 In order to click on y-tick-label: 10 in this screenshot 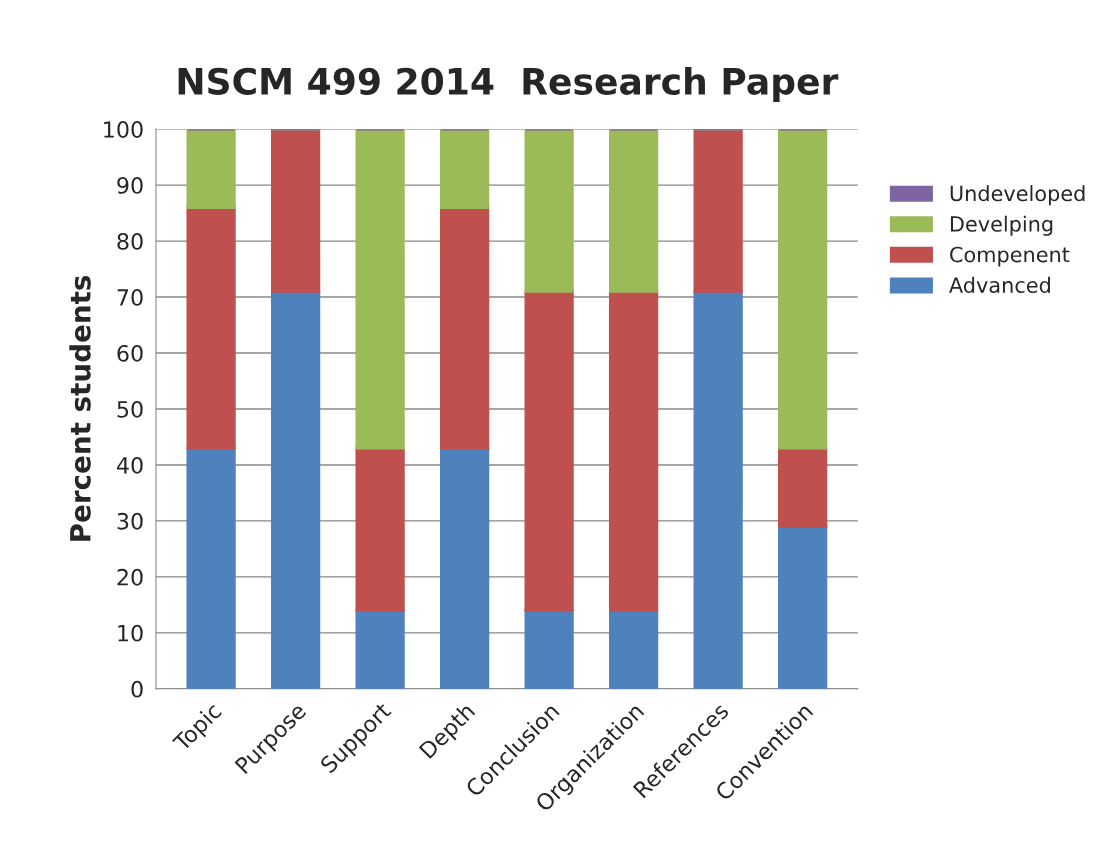, I will do `click(130, 633)`.